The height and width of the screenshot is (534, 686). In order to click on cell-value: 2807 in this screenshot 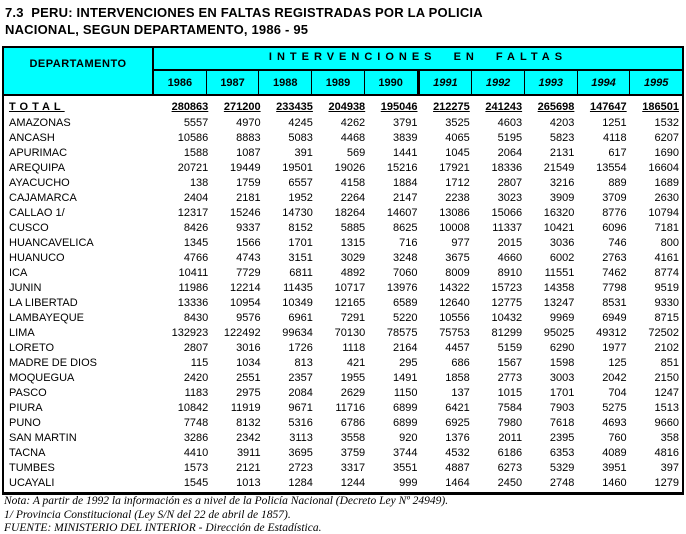, I will do `click(510, 183)`.